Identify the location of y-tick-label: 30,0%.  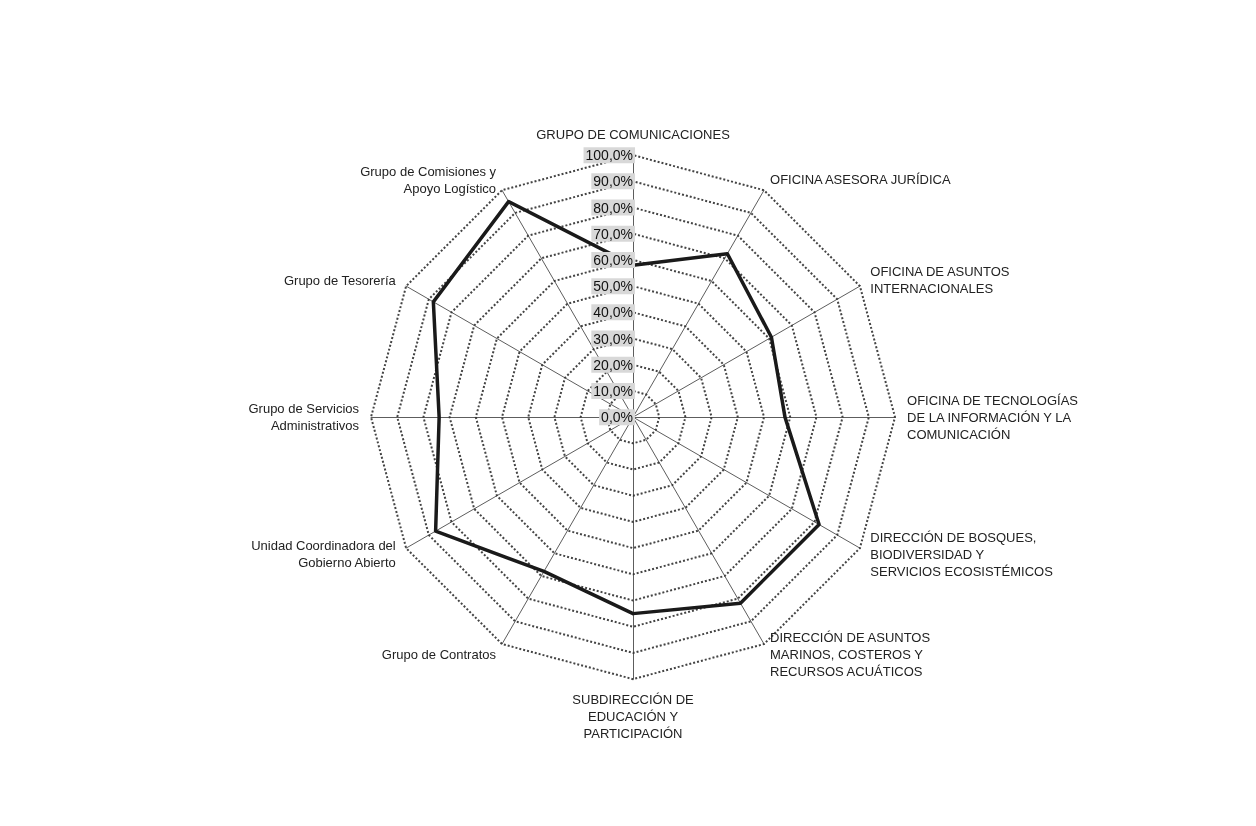
(613, 338).